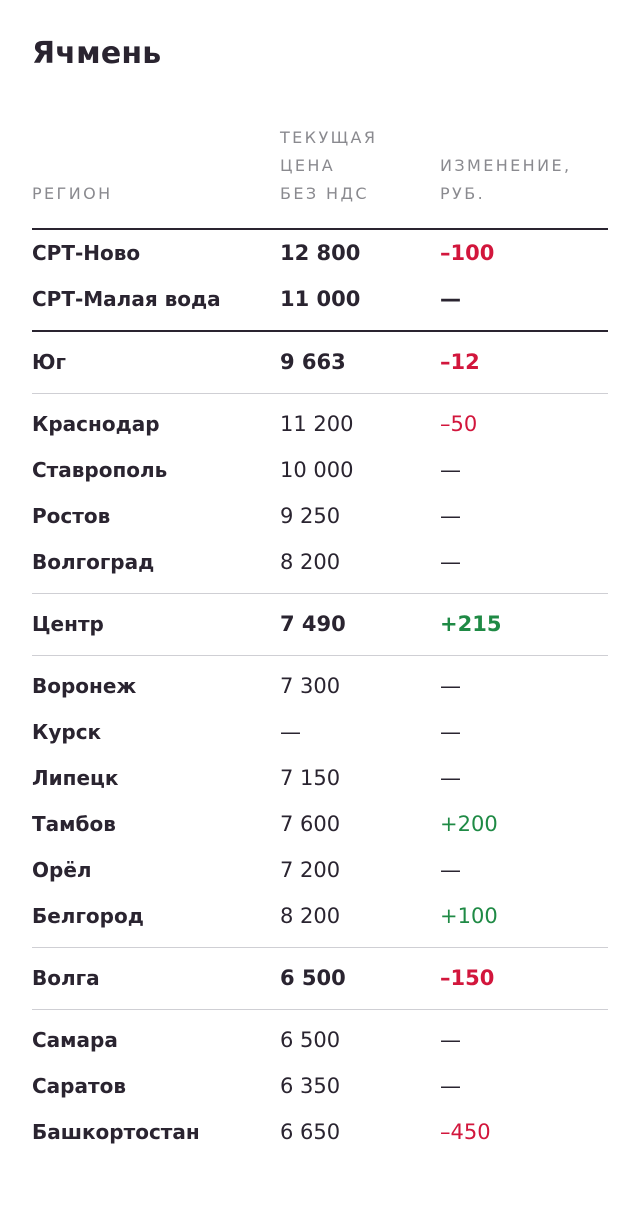  Describe the element at coordinates (320, 732) in the screenshot. I see `table-row: Курск — —` at that location.